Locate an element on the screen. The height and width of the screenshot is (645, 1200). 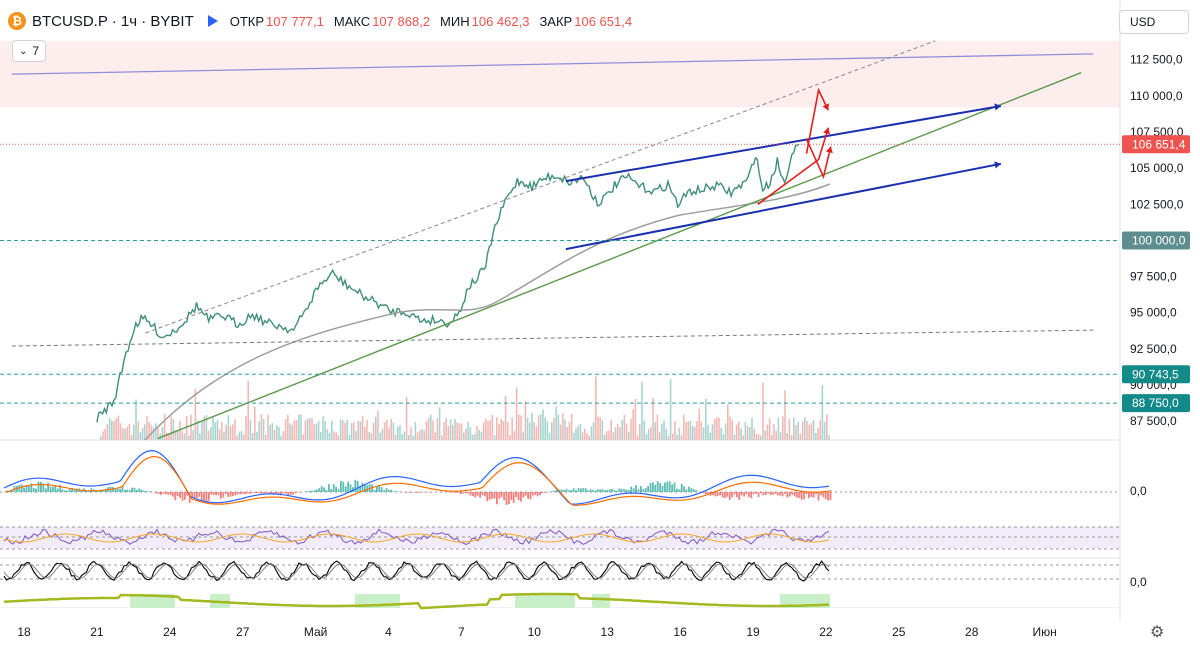
indicator-zero-label: 0,0 is located at coordinates (1138, 491).